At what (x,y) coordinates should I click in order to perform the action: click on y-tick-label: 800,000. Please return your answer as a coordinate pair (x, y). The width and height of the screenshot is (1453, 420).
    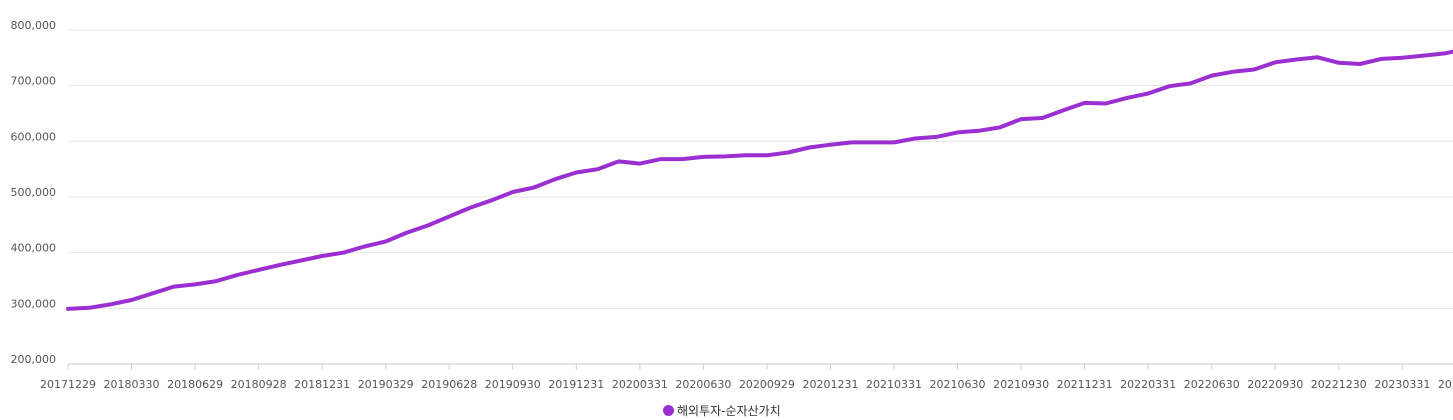
    Looking at the image, I should click on (34, 25).